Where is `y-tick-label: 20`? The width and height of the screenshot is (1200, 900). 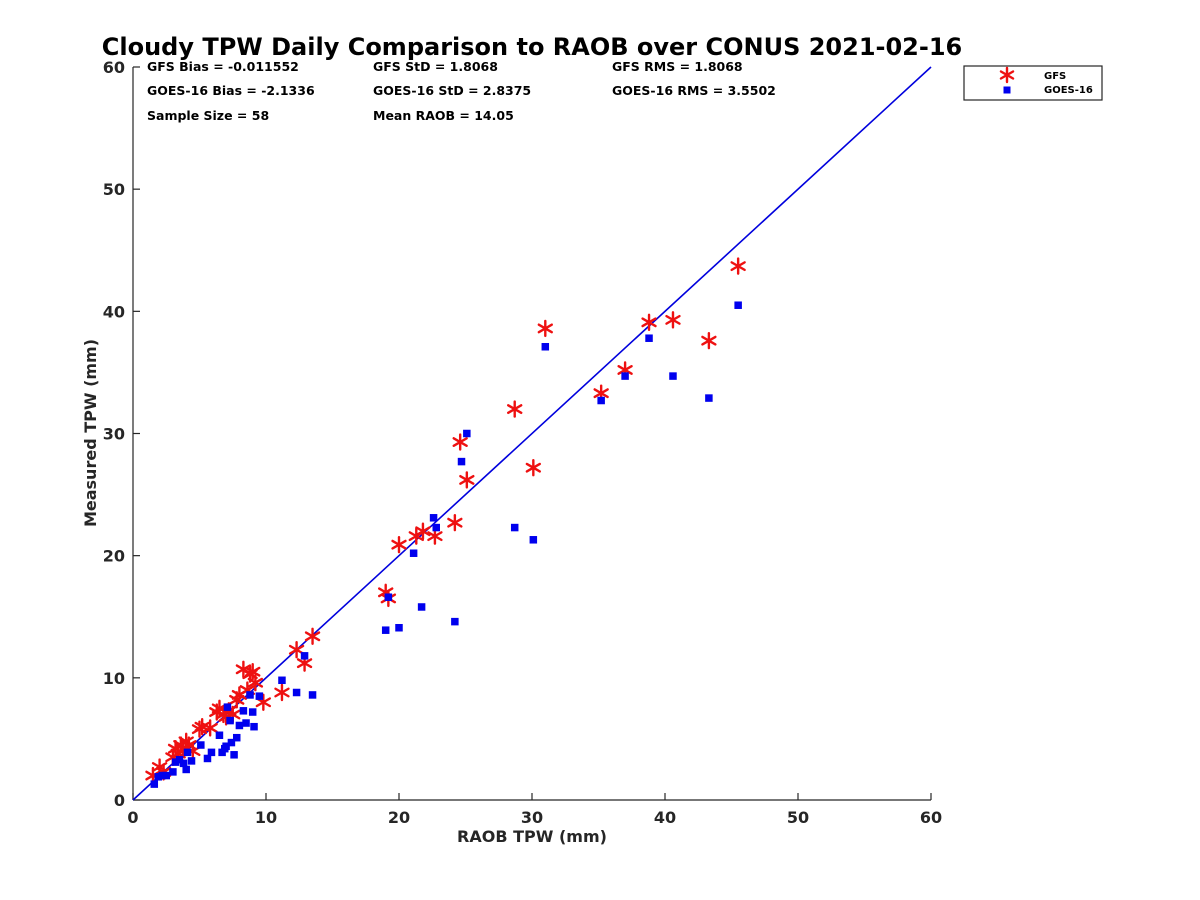
y-tick-label: 20 is located at coordinates (114, 556).